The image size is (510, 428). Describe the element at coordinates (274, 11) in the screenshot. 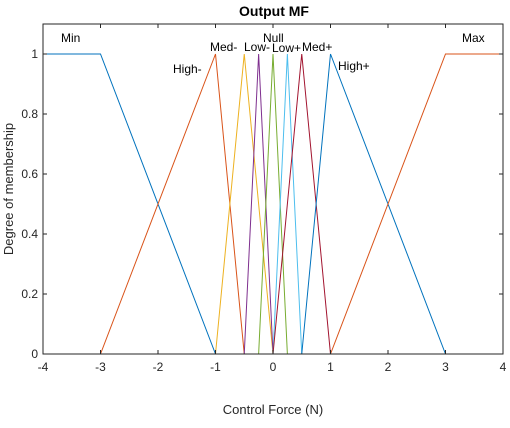

I see `chart-title: Output MF` at that location.